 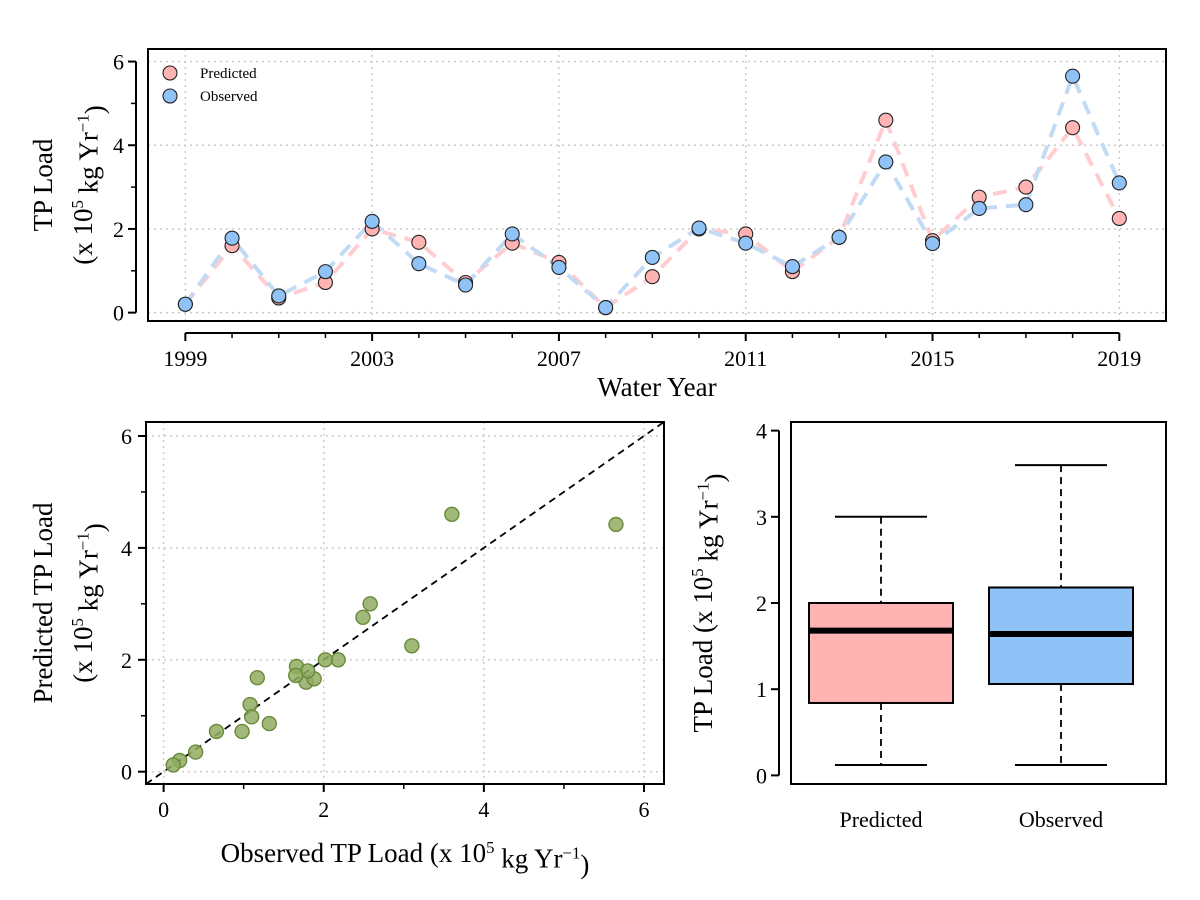 What do you see at coordinates (43, 602) in the screenshot?
I see `y-axis-title-line1: Predicted TP Load` at bounding box center [43, 602].